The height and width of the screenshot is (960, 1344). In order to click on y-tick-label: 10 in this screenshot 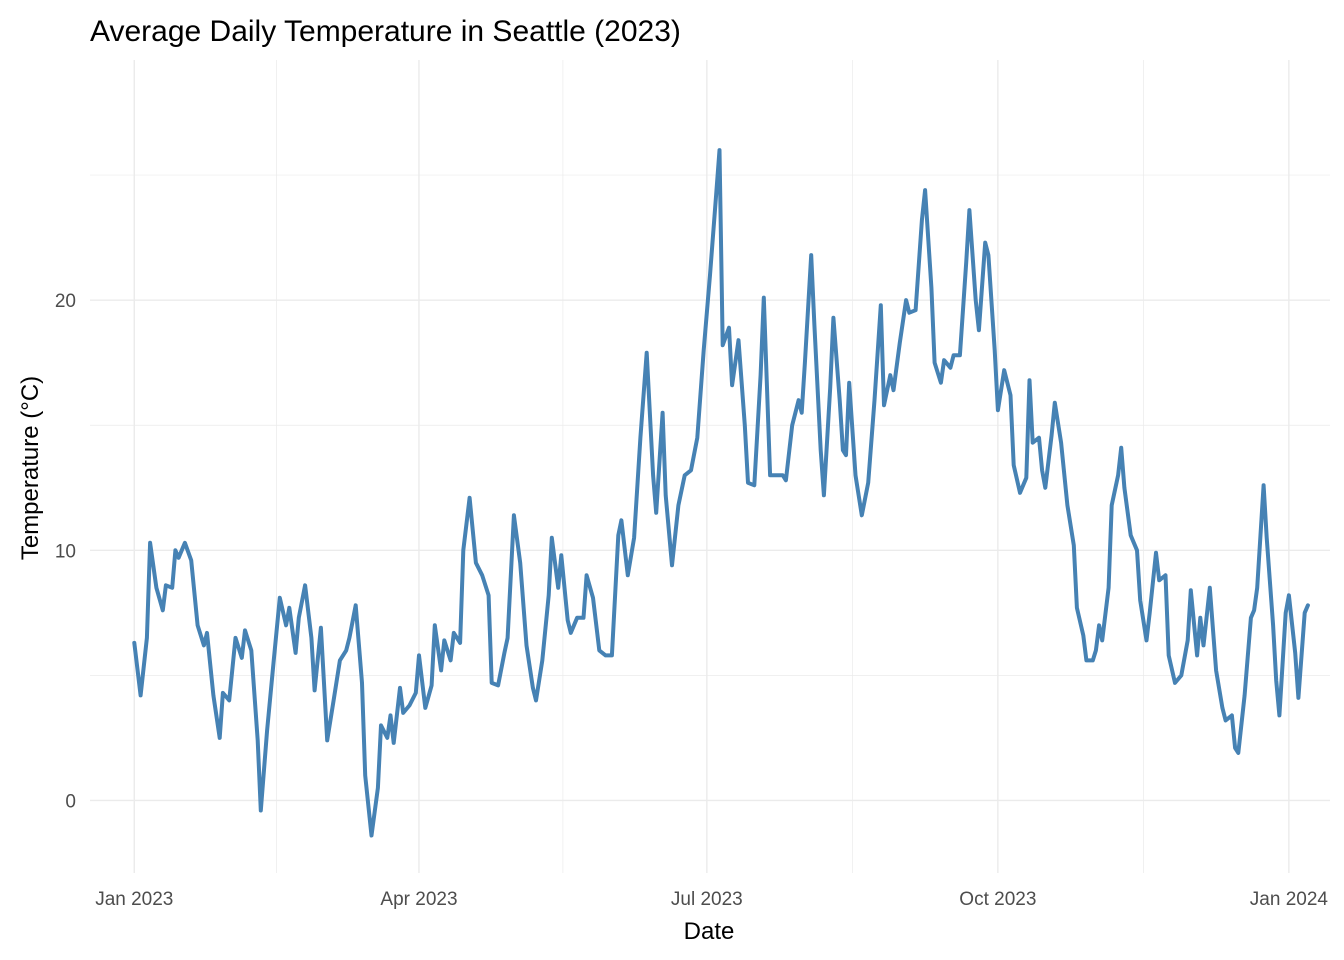, I will do `click(65, 551)`.